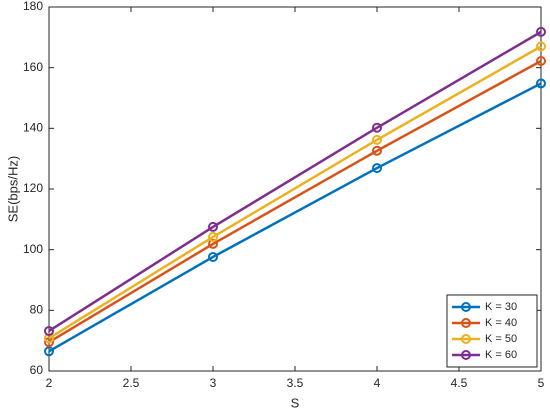 The height and width of the screenshot is (415, 550). What do you see at coordinates (377, 383) in the screenshot?
I see `x-tick-label: 4` at bounding box center [377, 383].